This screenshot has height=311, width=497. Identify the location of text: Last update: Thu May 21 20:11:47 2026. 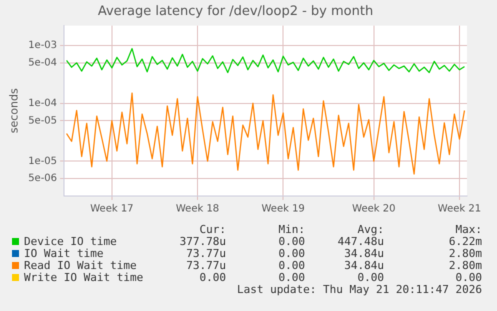
(359, 289).